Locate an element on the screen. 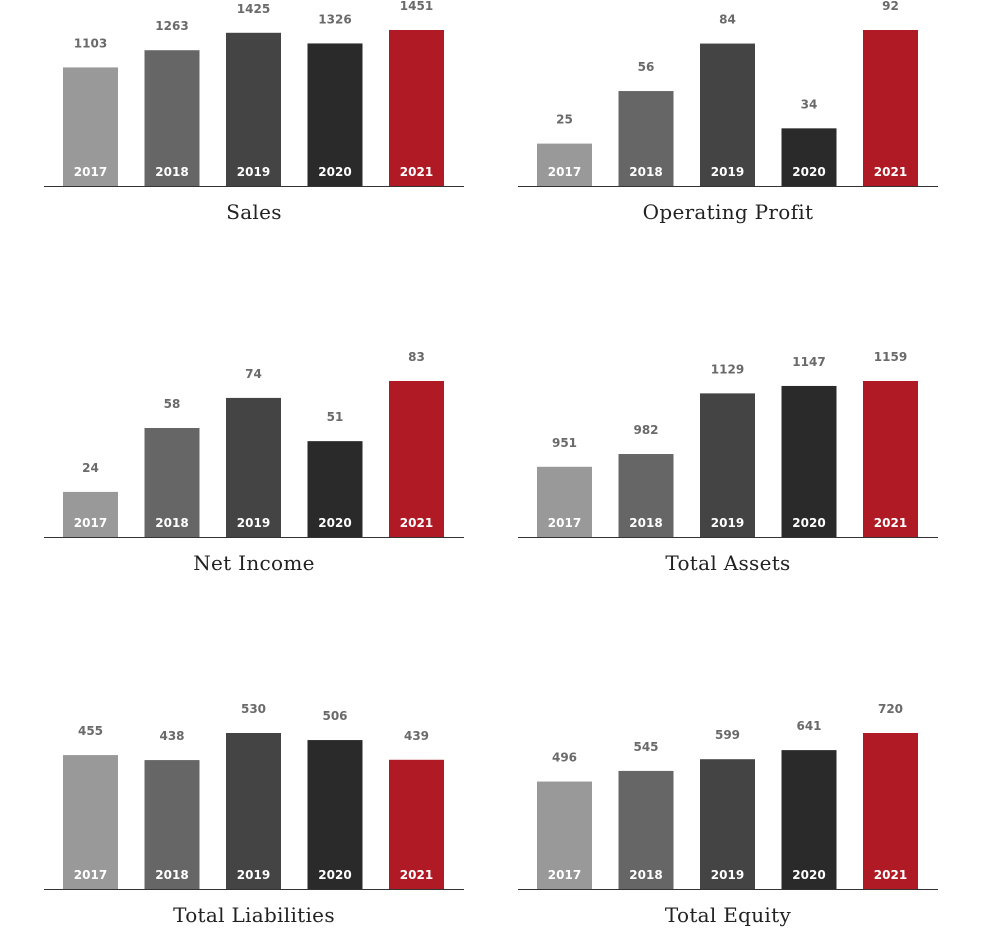  year-label-total-assets-2020: 2020 is located at coordinates (808, 523).